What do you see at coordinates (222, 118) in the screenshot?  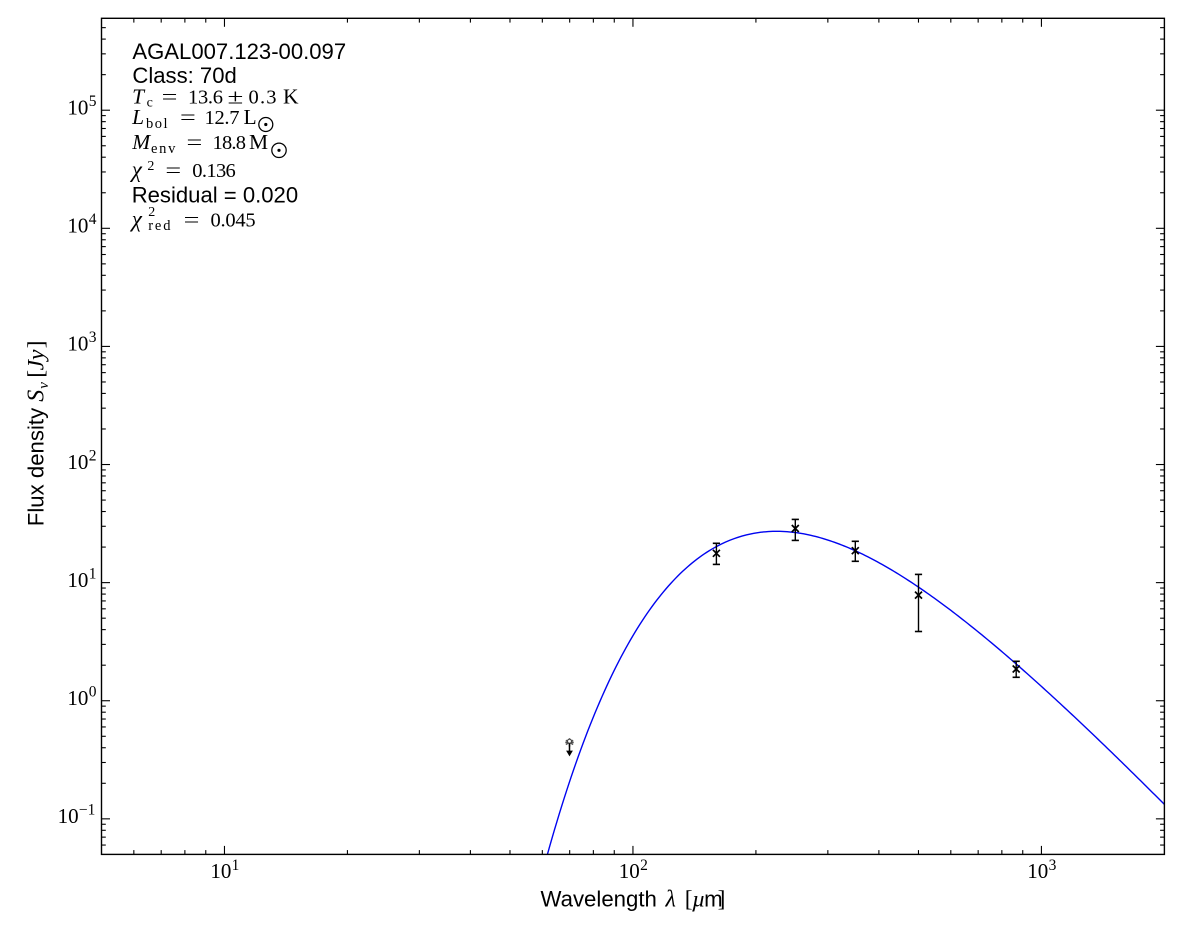 I see `svg-text: 12.7` at bounding box center [222, 118].